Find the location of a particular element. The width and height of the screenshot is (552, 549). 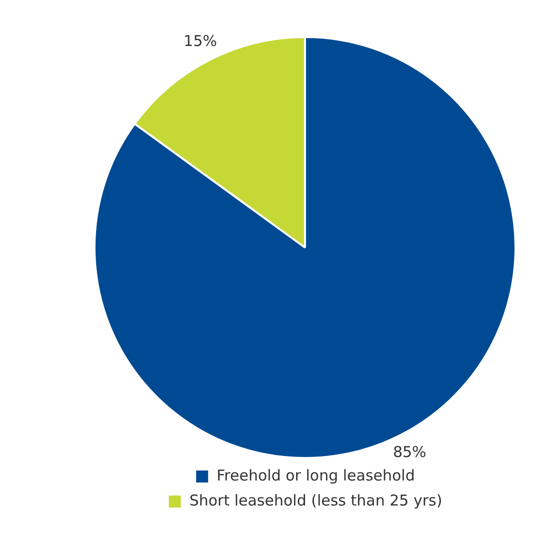

legend-label: Freehold or long leasehold is located at coordinates (315, 475).